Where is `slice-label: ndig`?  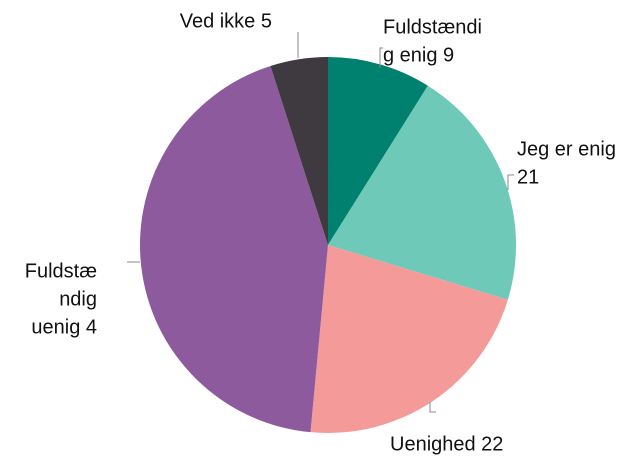
slice-label: ndig is located at coordinates (78, 299).